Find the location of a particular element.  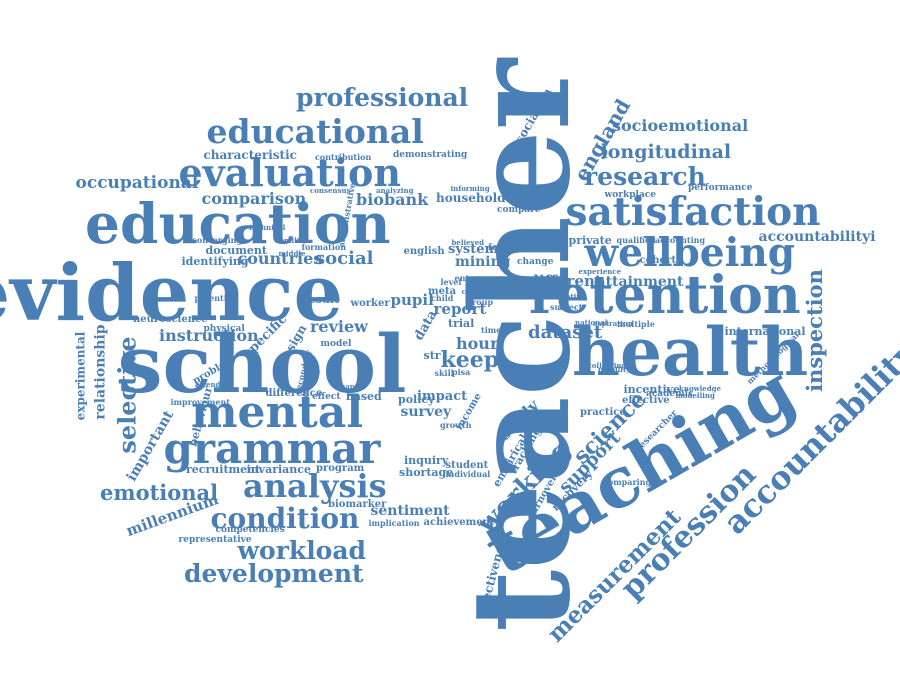

word-improvement: improvement is located at coordinates (200, 402).